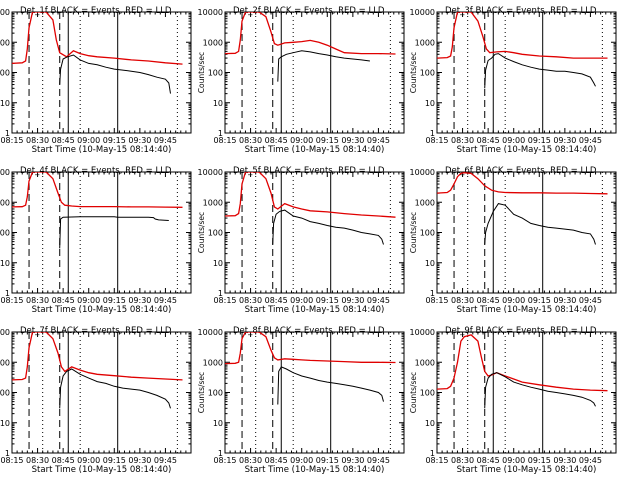  What do you see at coordinates (96, 11) in the screenshot?
I see `panel-title: Det_1f BLACK = Events, RED = LLD` at bounding box center [96, 11].